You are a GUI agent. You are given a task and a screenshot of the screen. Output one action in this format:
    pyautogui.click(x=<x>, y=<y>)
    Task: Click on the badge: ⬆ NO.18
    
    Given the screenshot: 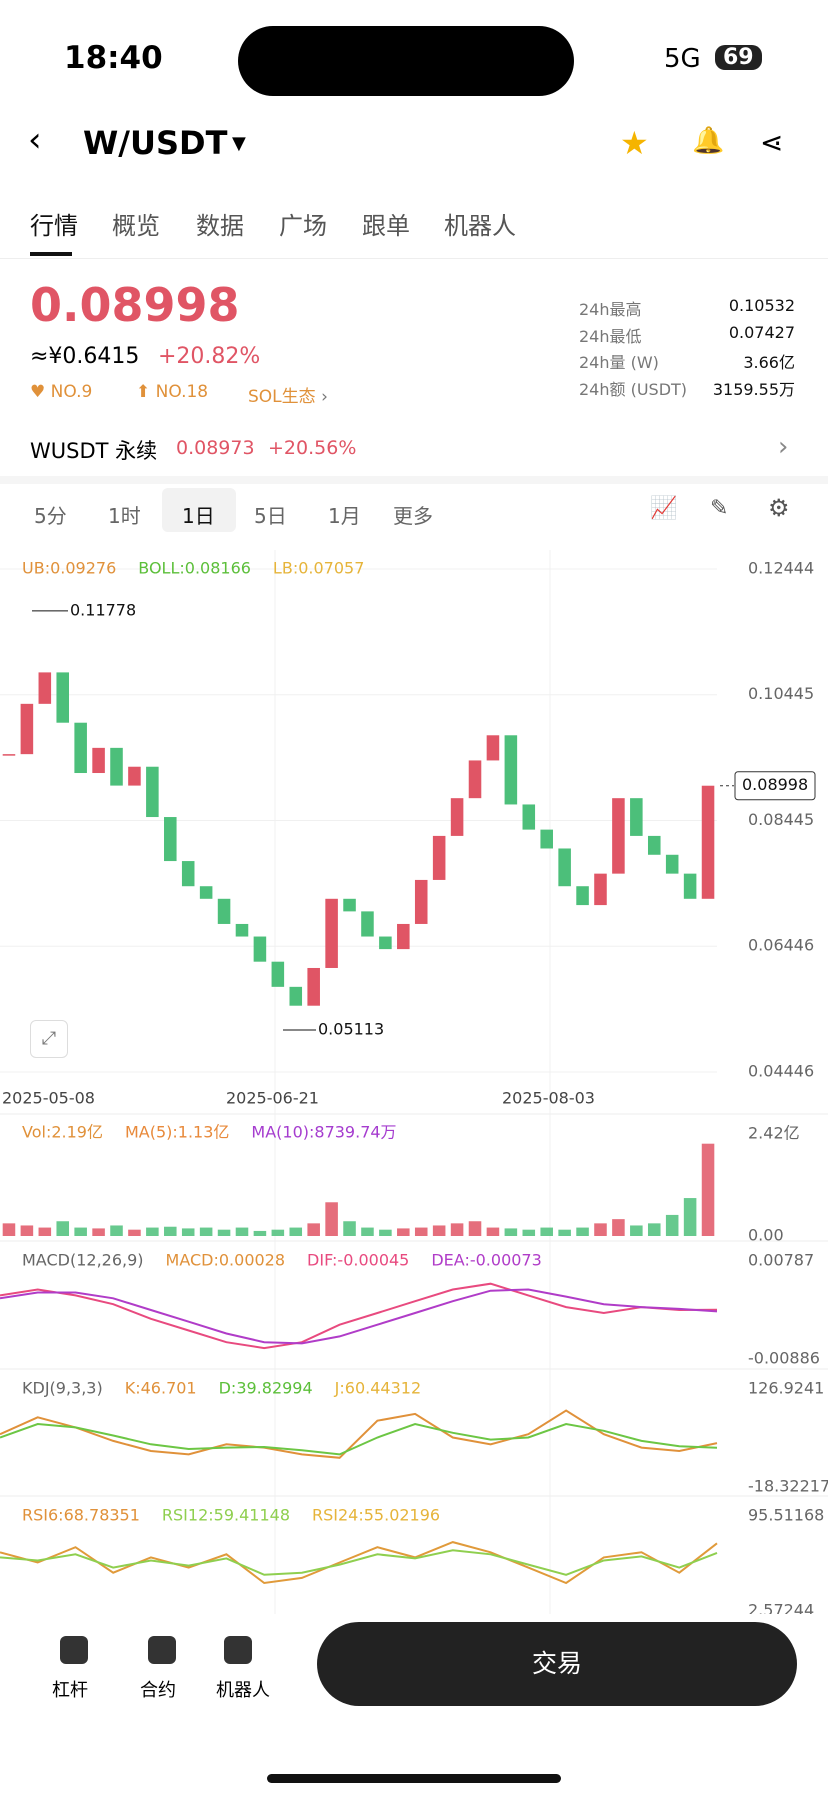 What is the action you would take?
    pyautogui.click(x=172, y=392)
    